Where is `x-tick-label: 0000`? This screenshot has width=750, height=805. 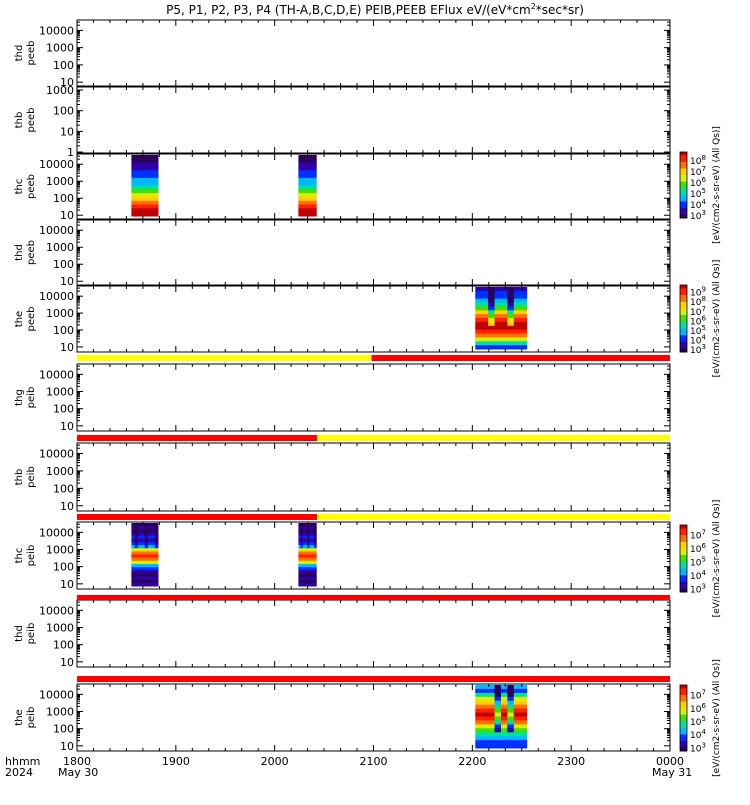 x-tick-label: 0000 is located at coordinates (670, 761).